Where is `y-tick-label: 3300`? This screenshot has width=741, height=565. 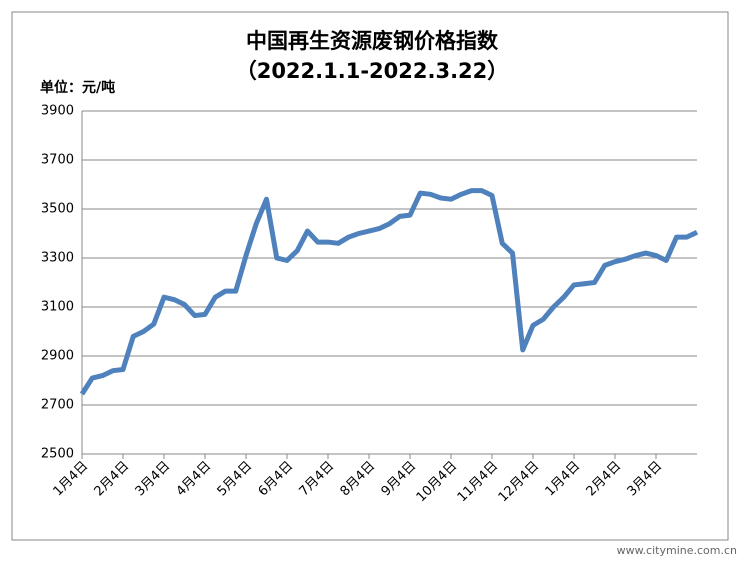
y-tick-label: 3300 is located at coordinates (57, 258).